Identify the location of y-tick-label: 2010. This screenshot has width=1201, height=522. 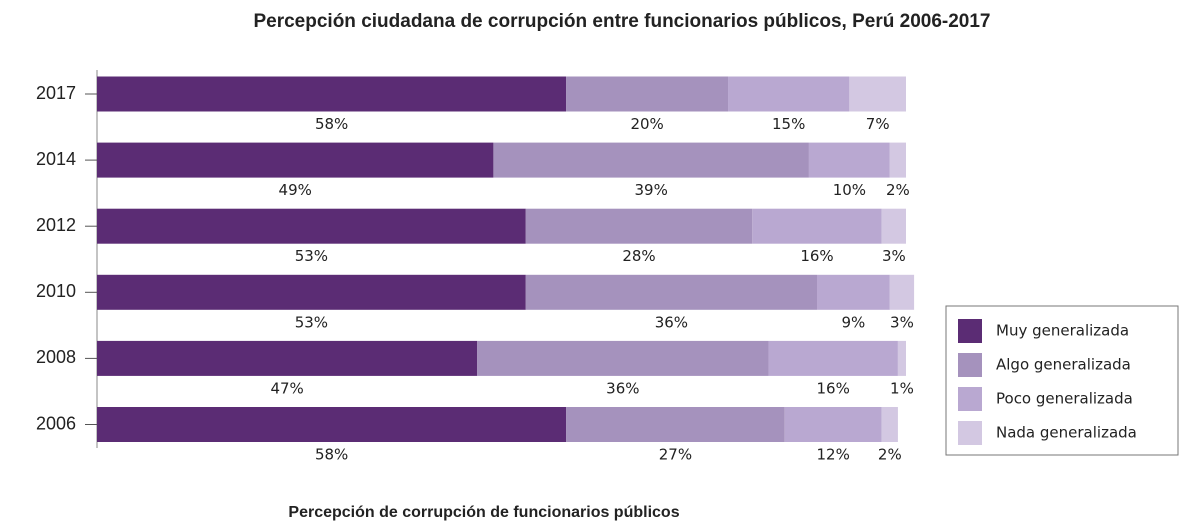
(56, 291).